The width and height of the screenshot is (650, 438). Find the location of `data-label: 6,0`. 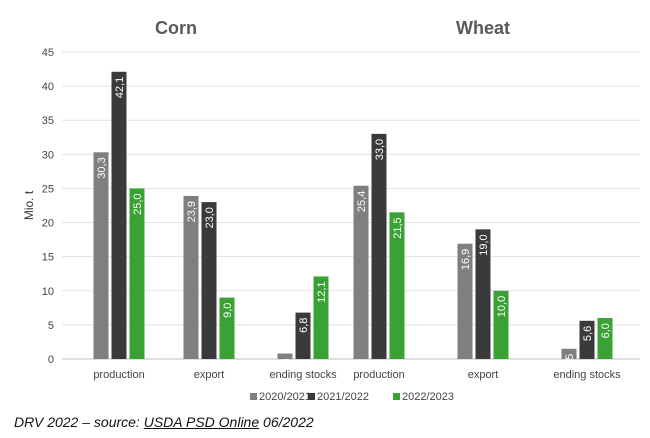

data-label: 6,0 is located at coordinates (606, 330).